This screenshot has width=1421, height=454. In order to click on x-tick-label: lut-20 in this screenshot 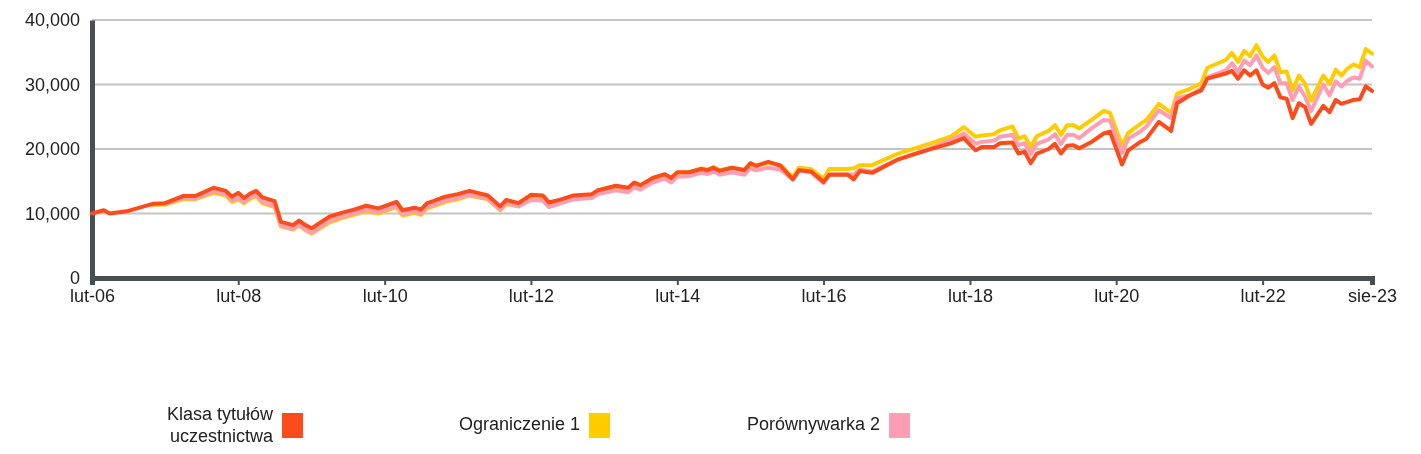, I will do `click(1117, 295)`.